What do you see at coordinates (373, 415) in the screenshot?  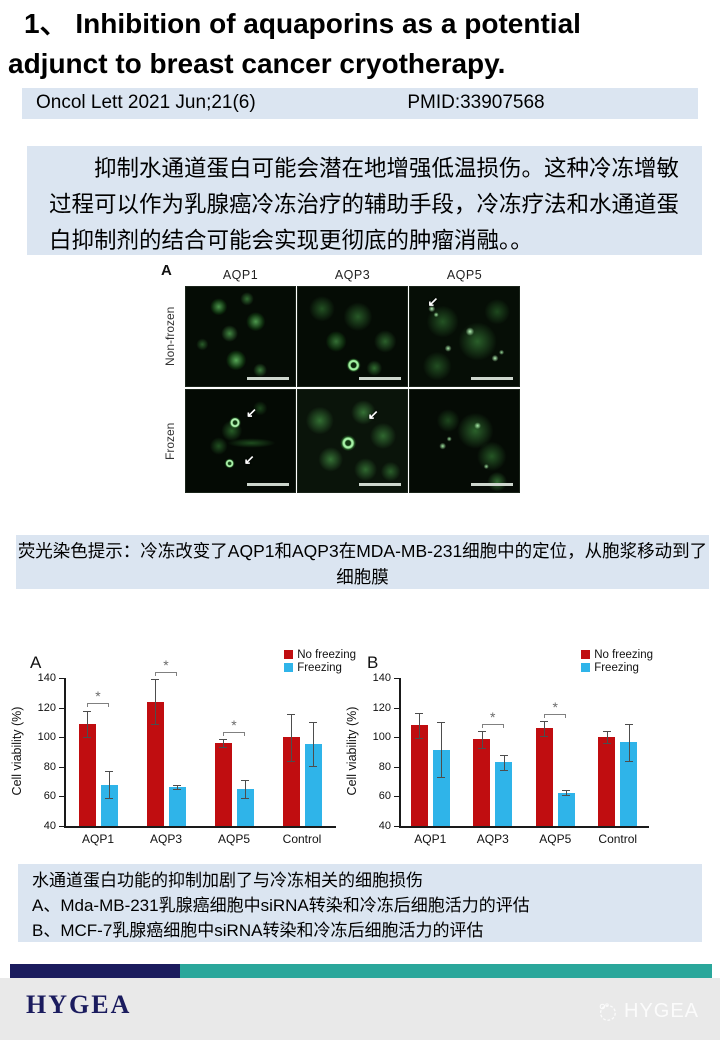 I see `annotation-arrow-icon: ↙` at bounding box center [373, 415].